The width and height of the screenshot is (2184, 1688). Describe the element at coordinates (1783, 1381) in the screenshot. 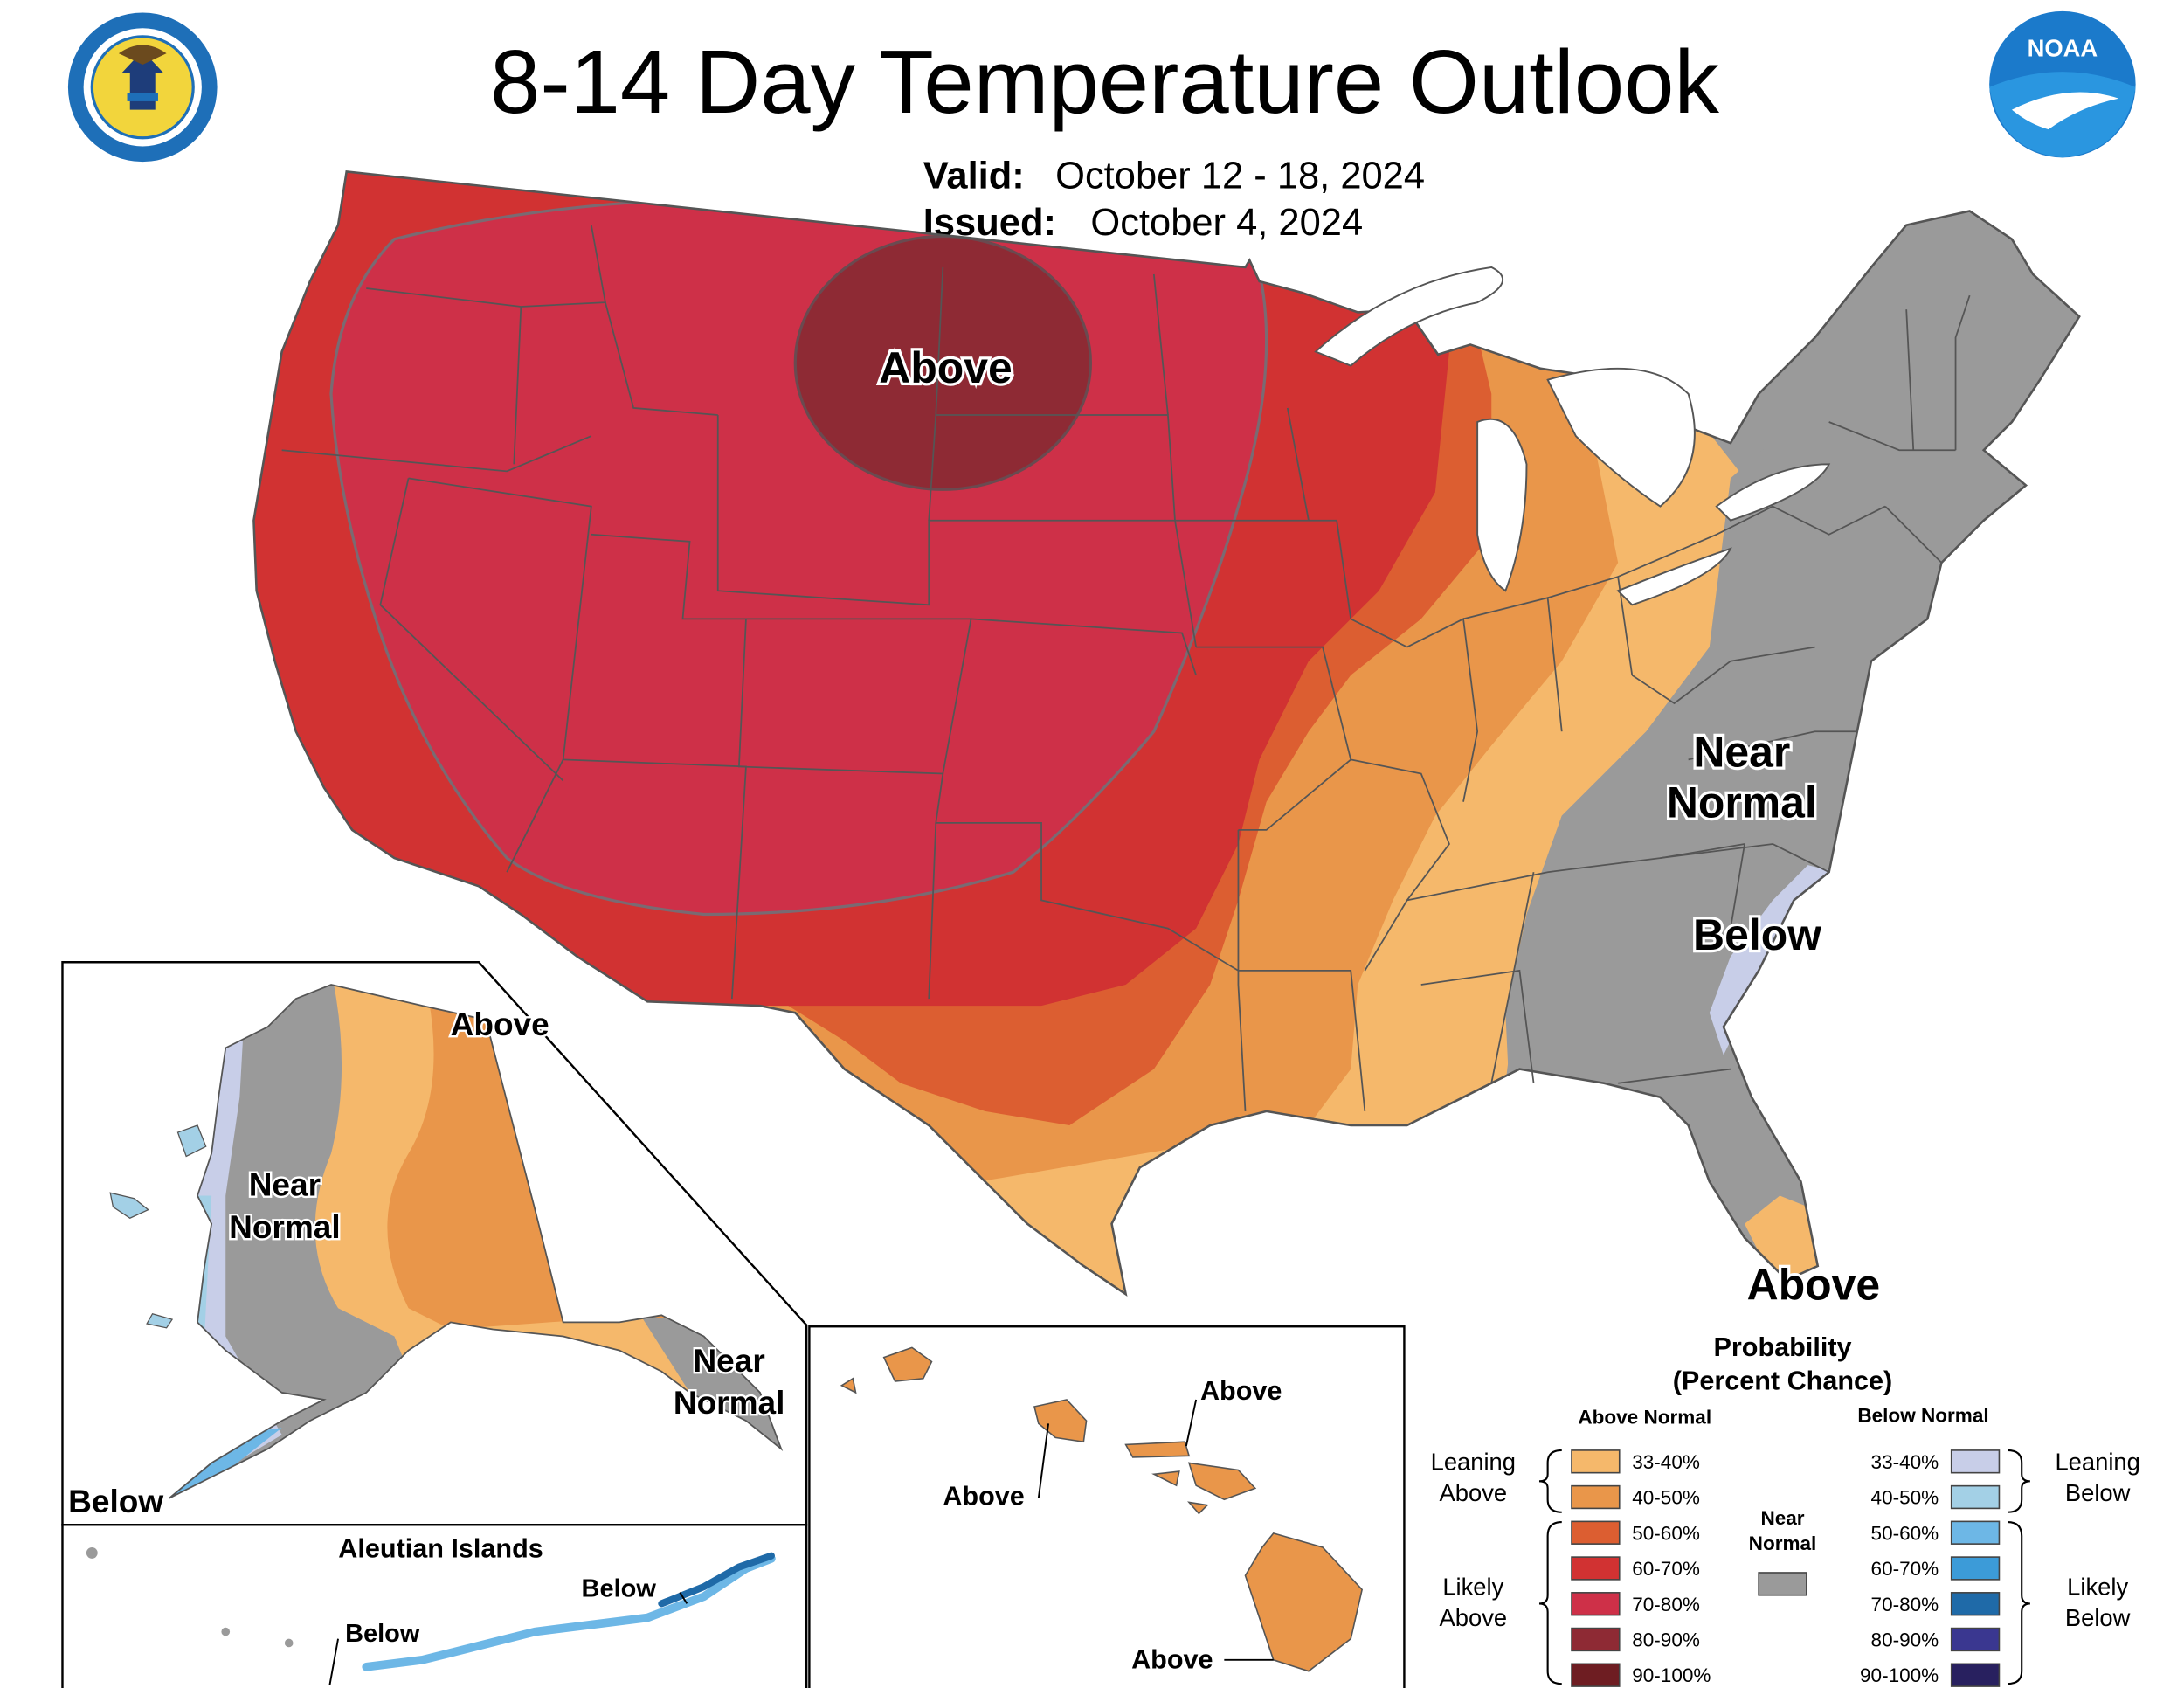

I see `legend-title-line2: (Percent Chance)` at that location.